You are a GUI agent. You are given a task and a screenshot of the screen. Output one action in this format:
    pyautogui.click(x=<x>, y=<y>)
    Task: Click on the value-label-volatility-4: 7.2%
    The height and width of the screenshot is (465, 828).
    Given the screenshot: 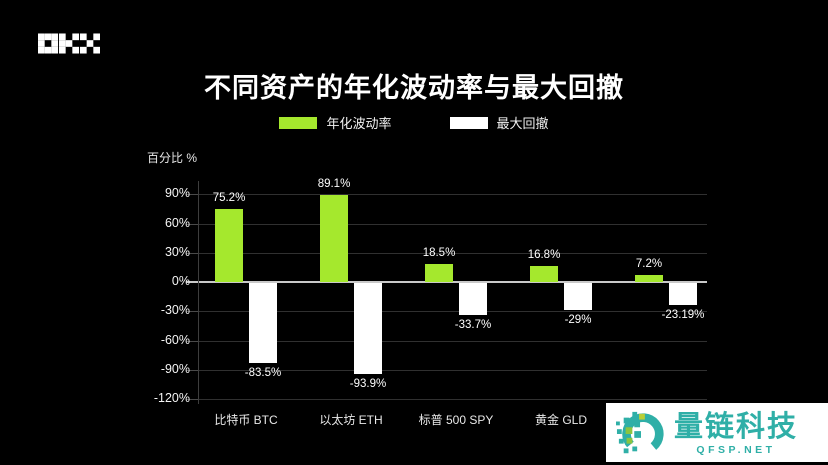 What is the action you would take?
    pyautogui.click(x=649, y=264)
    